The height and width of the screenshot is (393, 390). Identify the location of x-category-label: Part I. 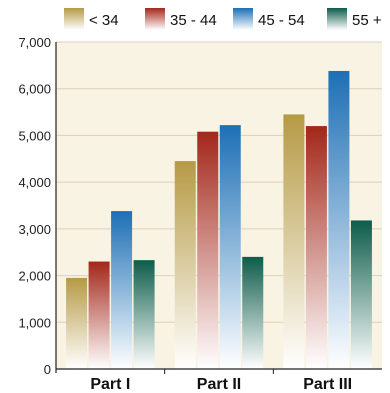
(110, 384).